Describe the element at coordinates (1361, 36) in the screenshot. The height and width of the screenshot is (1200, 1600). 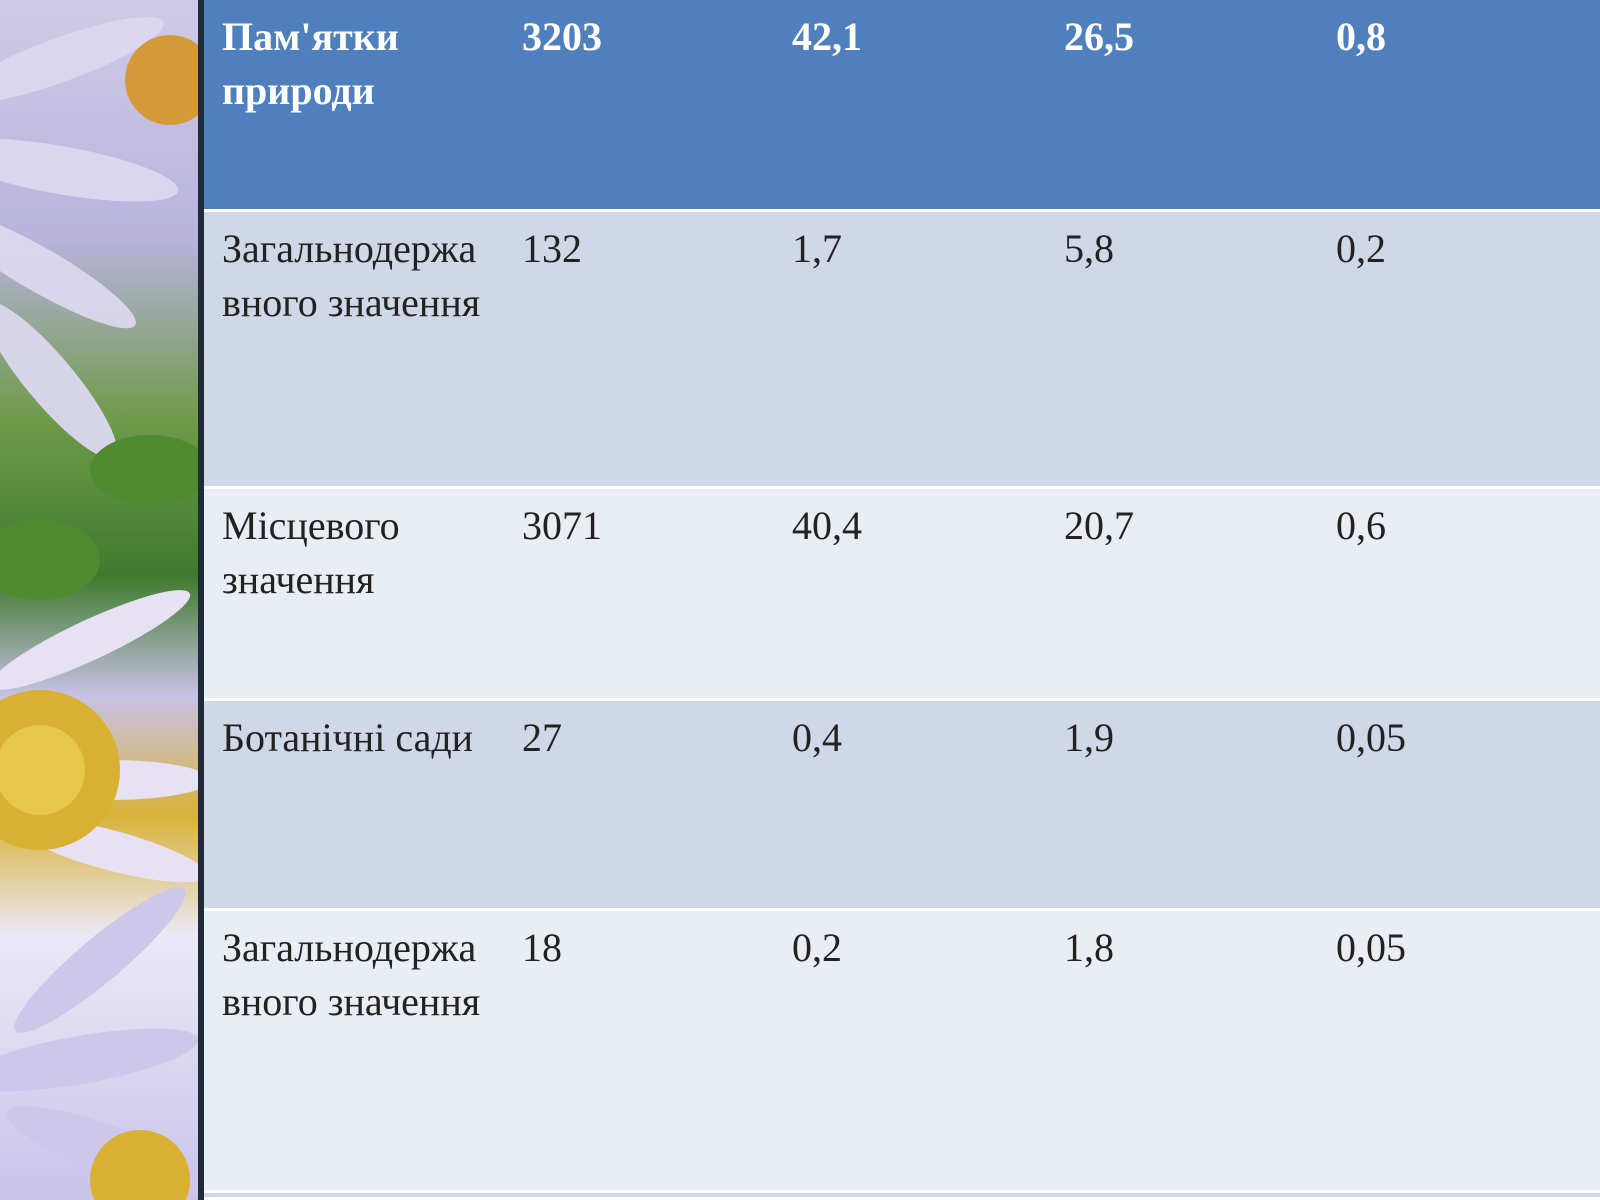
I see `table-cell: 0,8` at that location.